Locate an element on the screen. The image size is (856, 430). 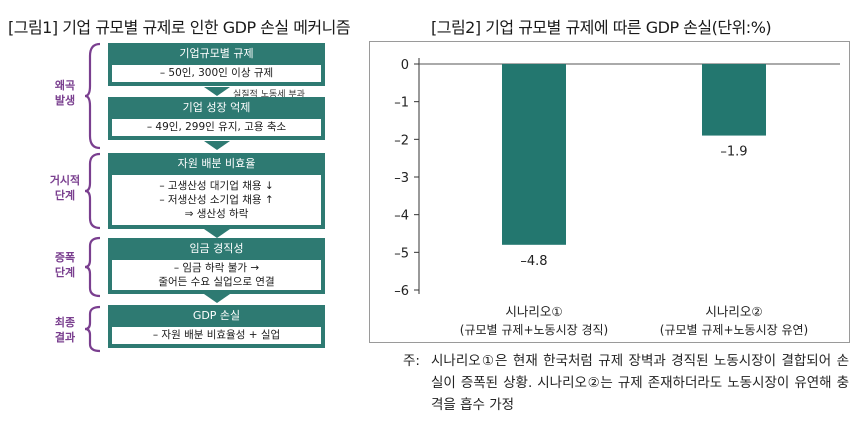
x-category-label: 시나리오① is located at coordinates (533, 311).